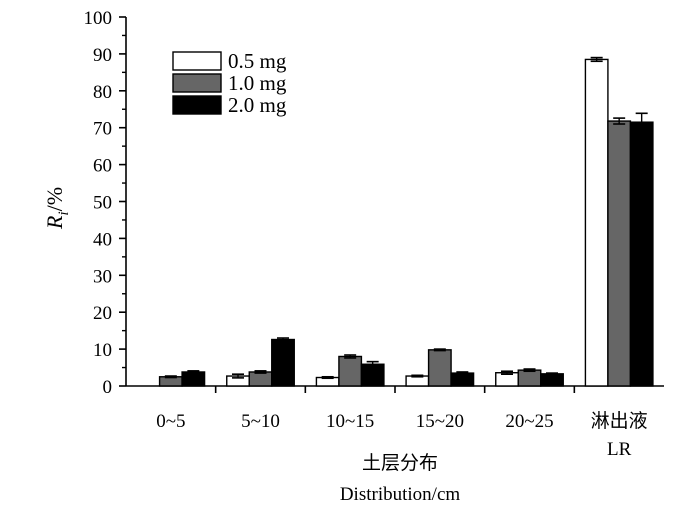 The width and height of the screenshot is (700, 511). Describe the element at coordinates (400, 463) in the screenshot. I see `x-axis-title-zh: 土层分布` at that location.